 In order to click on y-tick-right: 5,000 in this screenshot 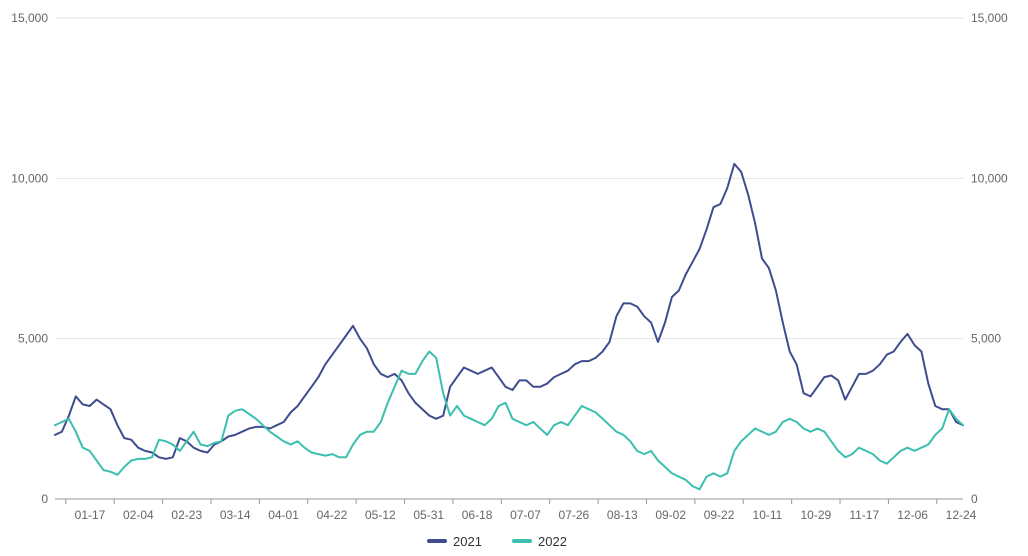, I will do `click(986, 339)`.